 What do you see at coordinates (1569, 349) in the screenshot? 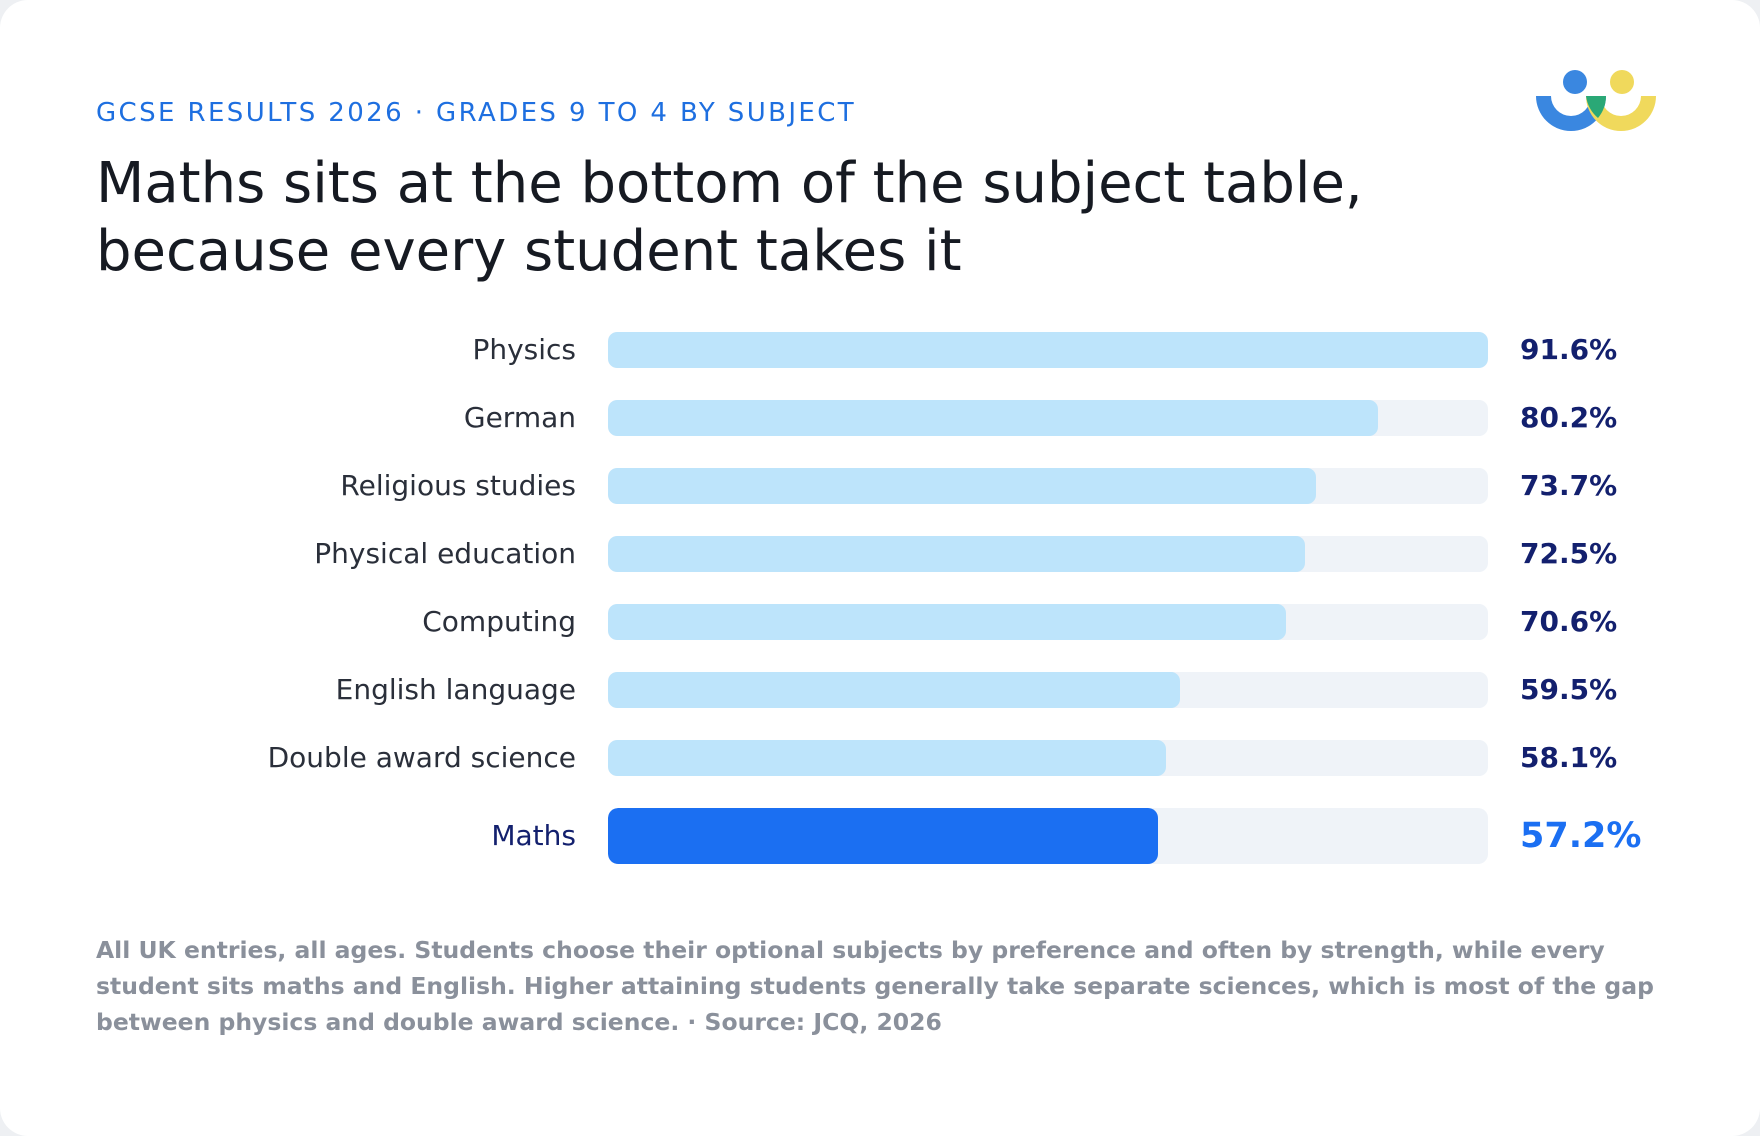
I see `bar-value-label: 91.6%` at bounding box center [1569, 349].